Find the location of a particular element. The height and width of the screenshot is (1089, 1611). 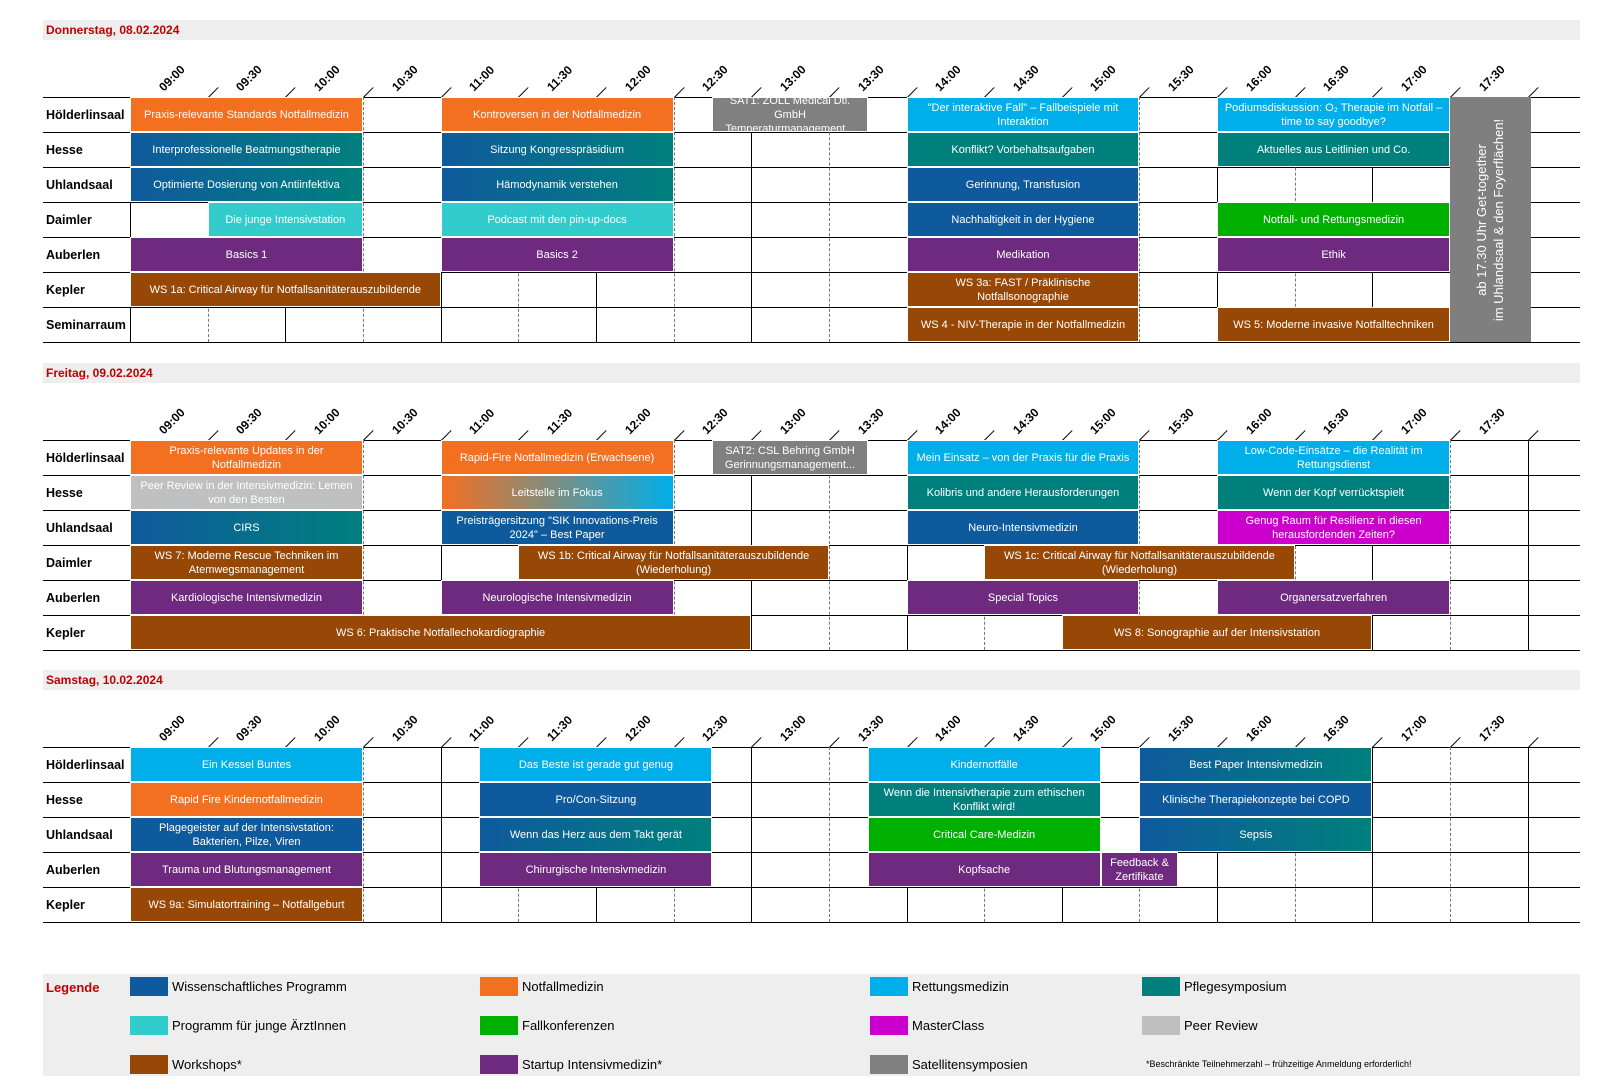

session-block: Kardiologische Intensivmedizin is located at coordinates (246, 597).